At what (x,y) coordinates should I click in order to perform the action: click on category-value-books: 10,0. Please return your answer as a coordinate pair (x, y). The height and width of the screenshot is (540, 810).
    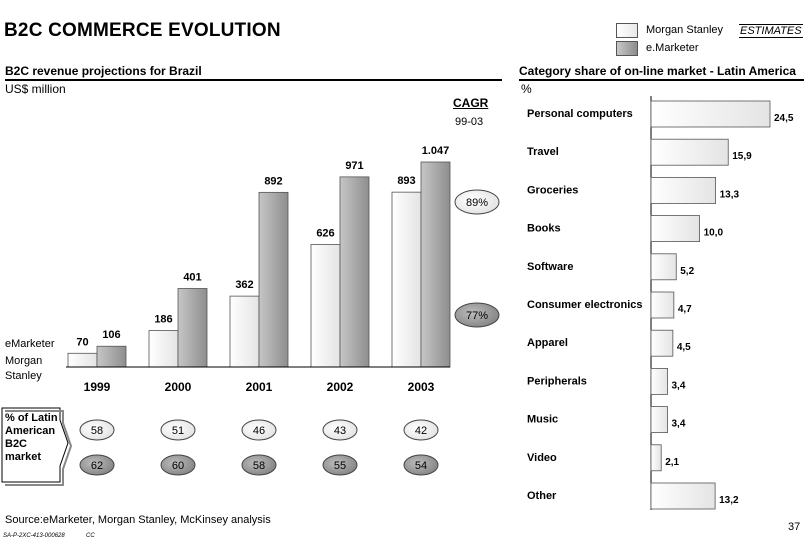
    Looking at the image, I should click on (714, 233).